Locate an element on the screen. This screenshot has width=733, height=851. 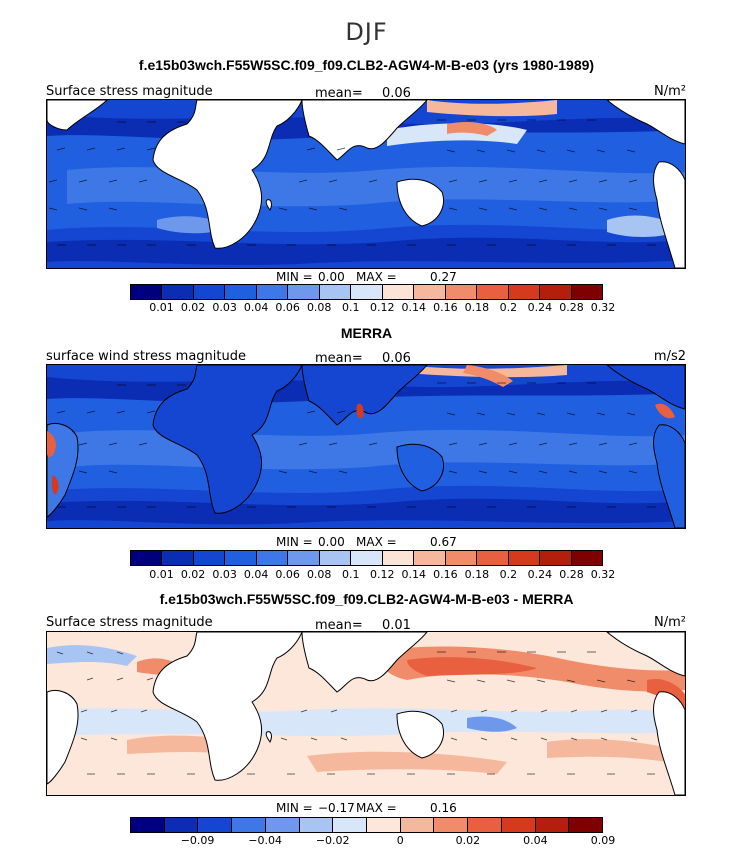
panel-2-colorbar is located at coordinates (366, 558).